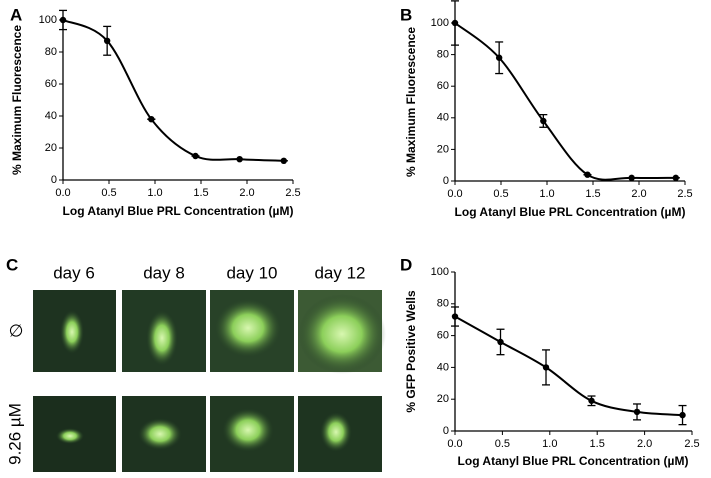  What do you see at coordinates (164, 272) in the screenshot?
I see `column-label: day 8` at bounding box center [164, 272].